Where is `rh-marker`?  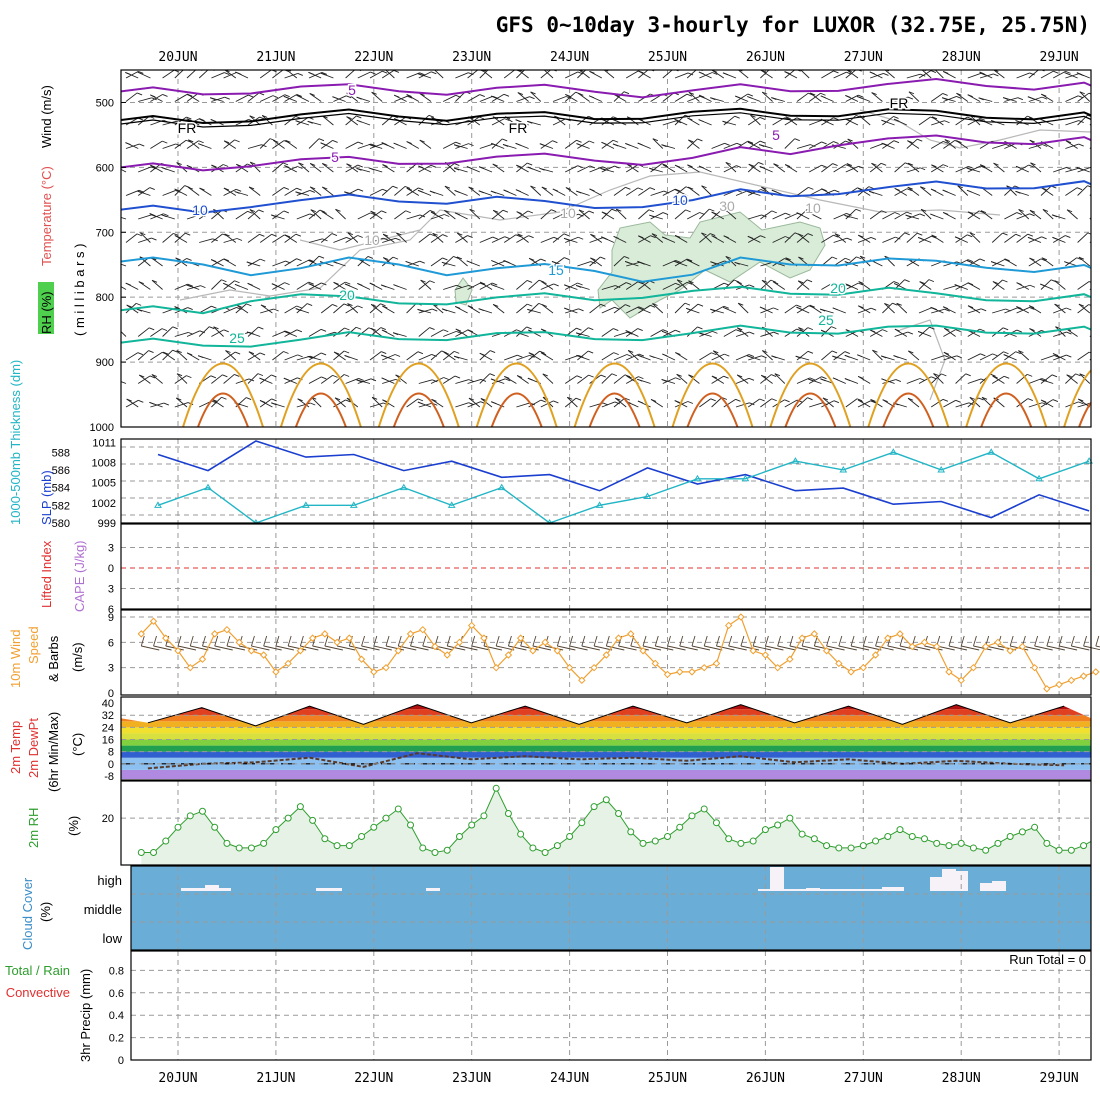
rh-marker is located at coordinates (888, 836).